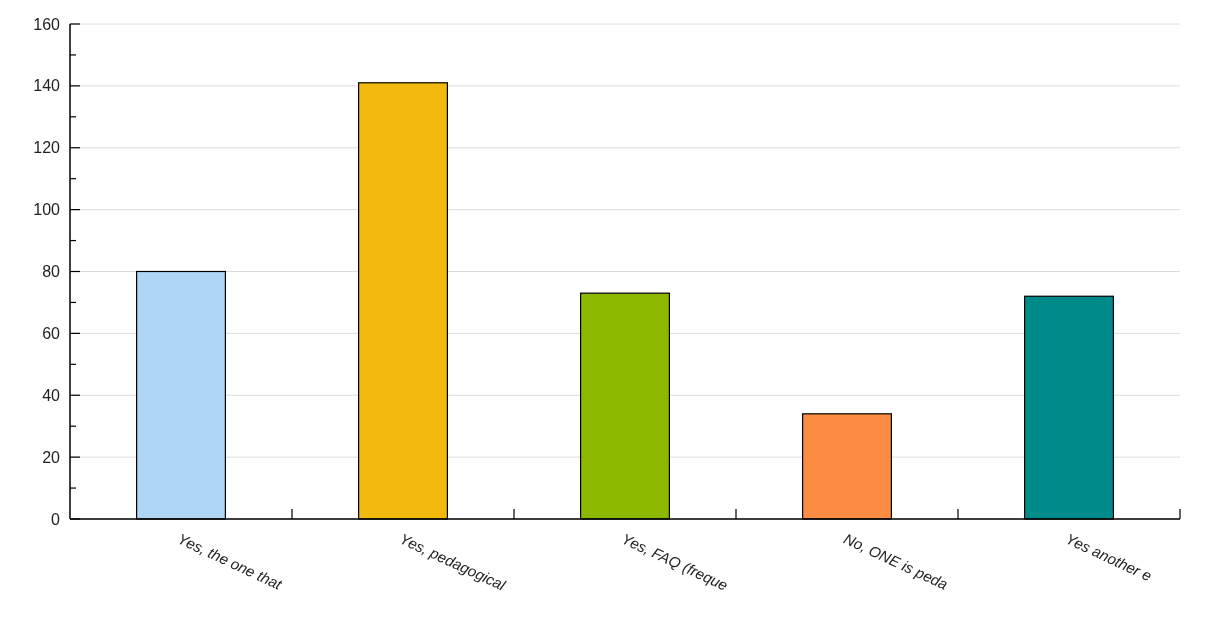 The height and width of the screenshot is (642, 1232). What do you see at coordinates (47, 148) in the screenshot?
I see `y-tick-label: 120` at bounding box center [47, 148].